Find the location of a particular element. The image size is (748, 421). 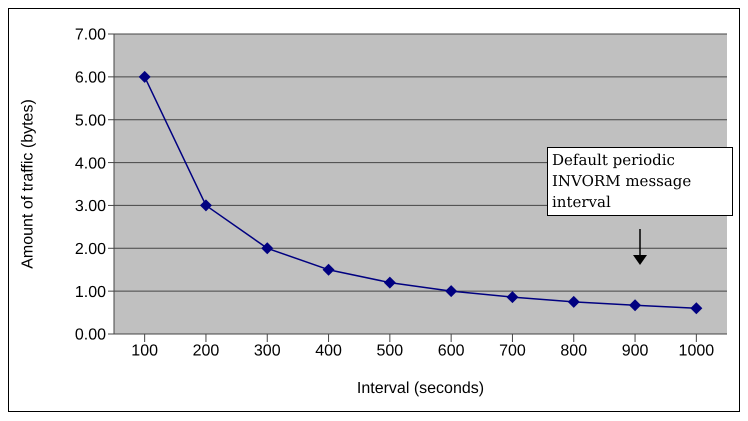

x-tick-label: 600 is located at coordinates (451, 351).